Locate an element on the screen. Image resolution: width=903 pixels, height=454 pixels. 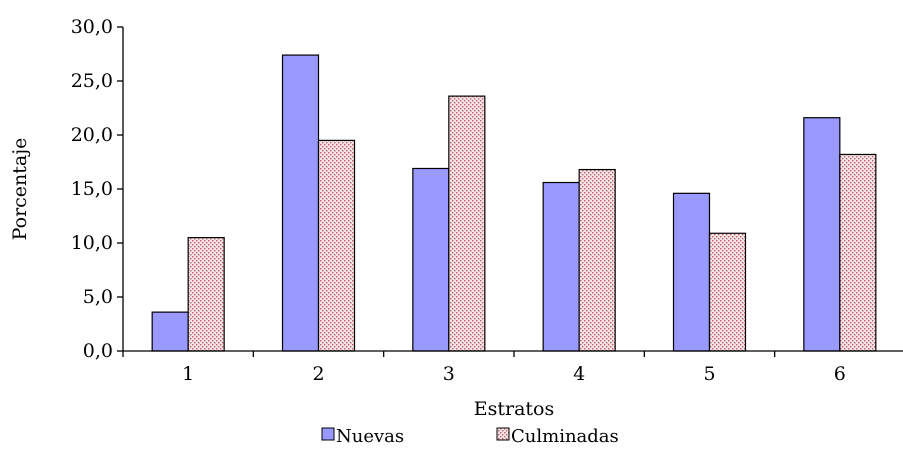
y-tick-label: 10,0 is located at coordinates (92, 243).